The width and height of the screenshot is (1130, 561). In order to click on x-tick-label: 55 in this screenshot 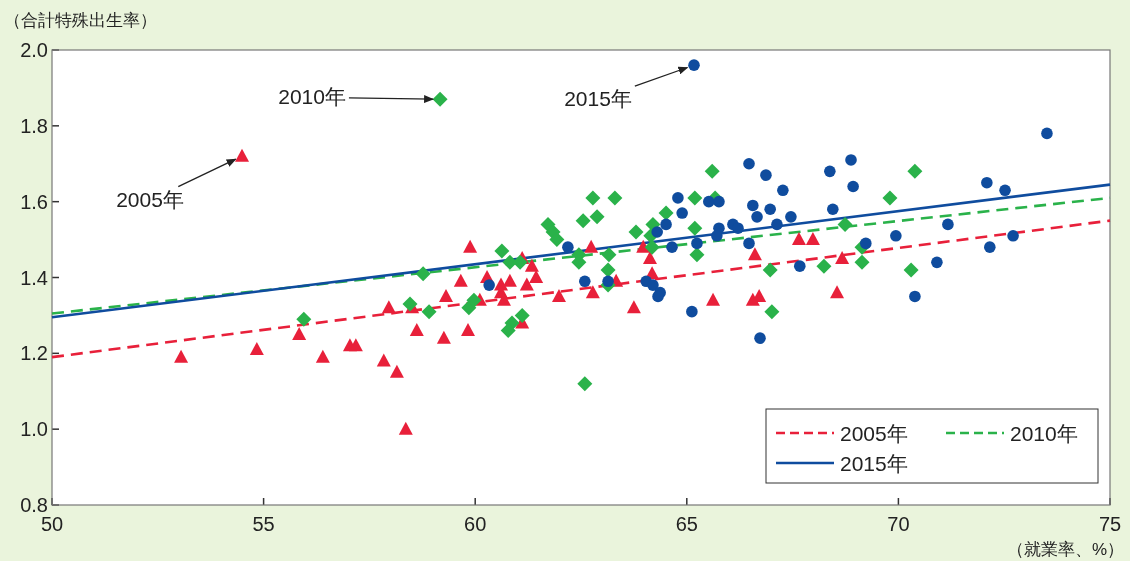, I will do `click(263, 524)`.